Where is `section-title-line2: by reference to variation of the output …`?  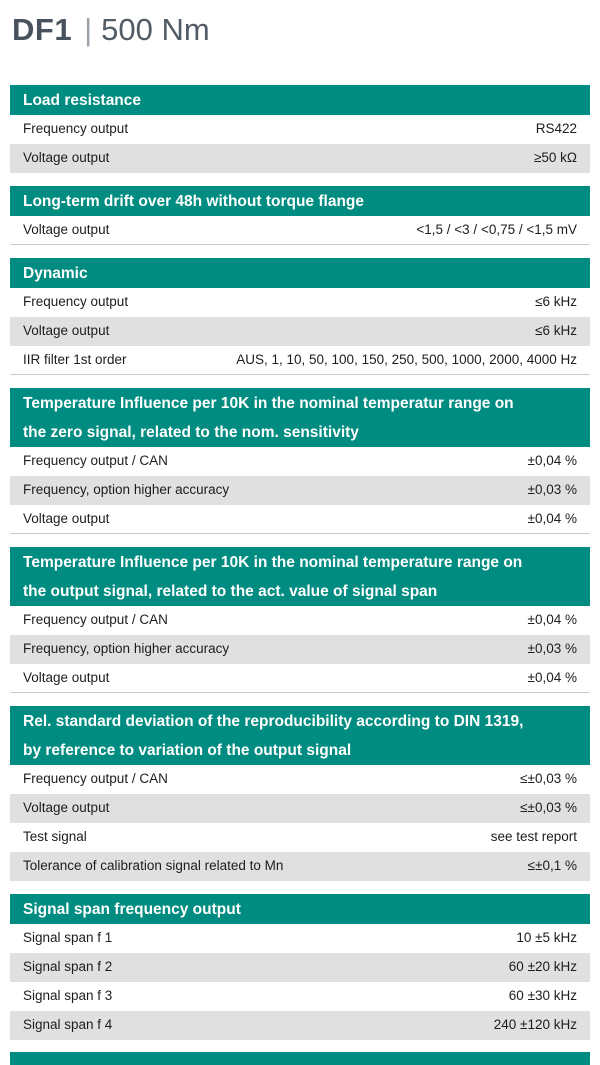 section-title-line2: by reference to variation of the output … is located at coordinates (187, 750).